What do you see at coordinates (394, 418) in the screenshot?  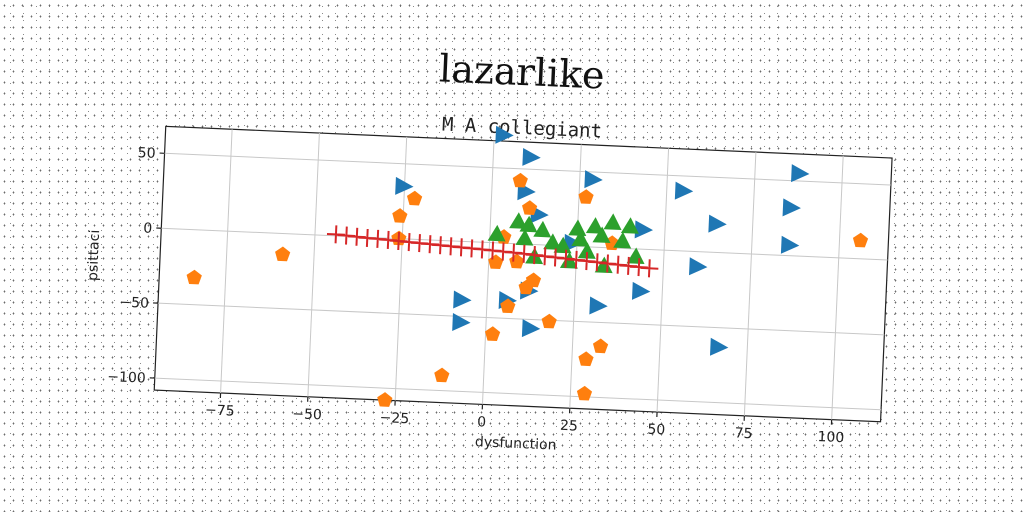 I see `x-tick-label: −25` at bounding box center [394, 418].